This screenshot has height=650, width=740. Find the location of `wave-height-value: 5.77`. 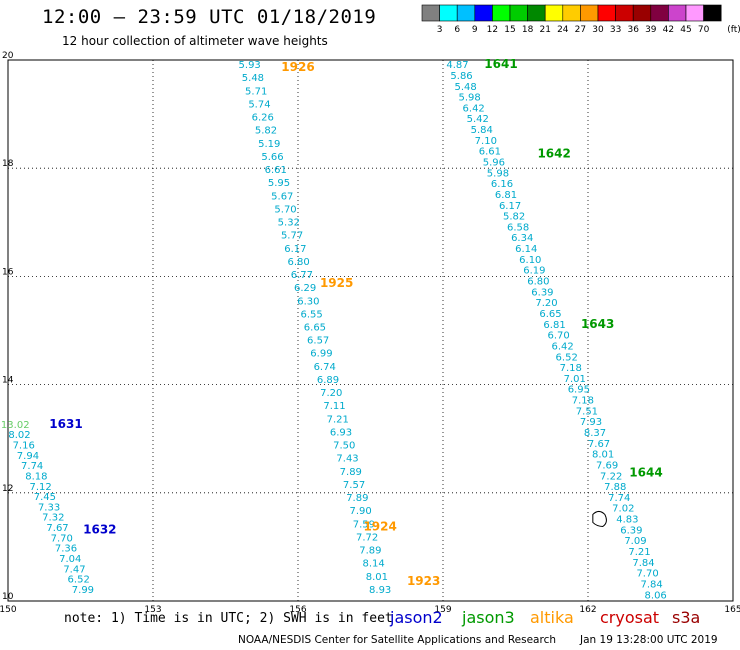

wave-height-value: 5.77 is located at coordinates (292, 236).